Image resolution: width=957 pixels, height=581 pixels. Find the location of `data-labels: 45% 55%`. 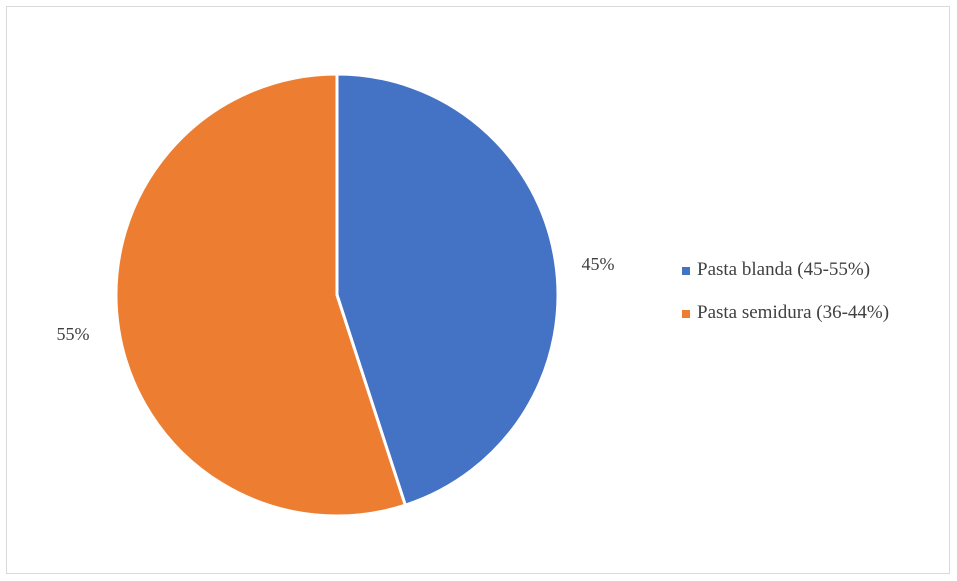

data-labels: 45% 55% is located at coordinates (336, 299).